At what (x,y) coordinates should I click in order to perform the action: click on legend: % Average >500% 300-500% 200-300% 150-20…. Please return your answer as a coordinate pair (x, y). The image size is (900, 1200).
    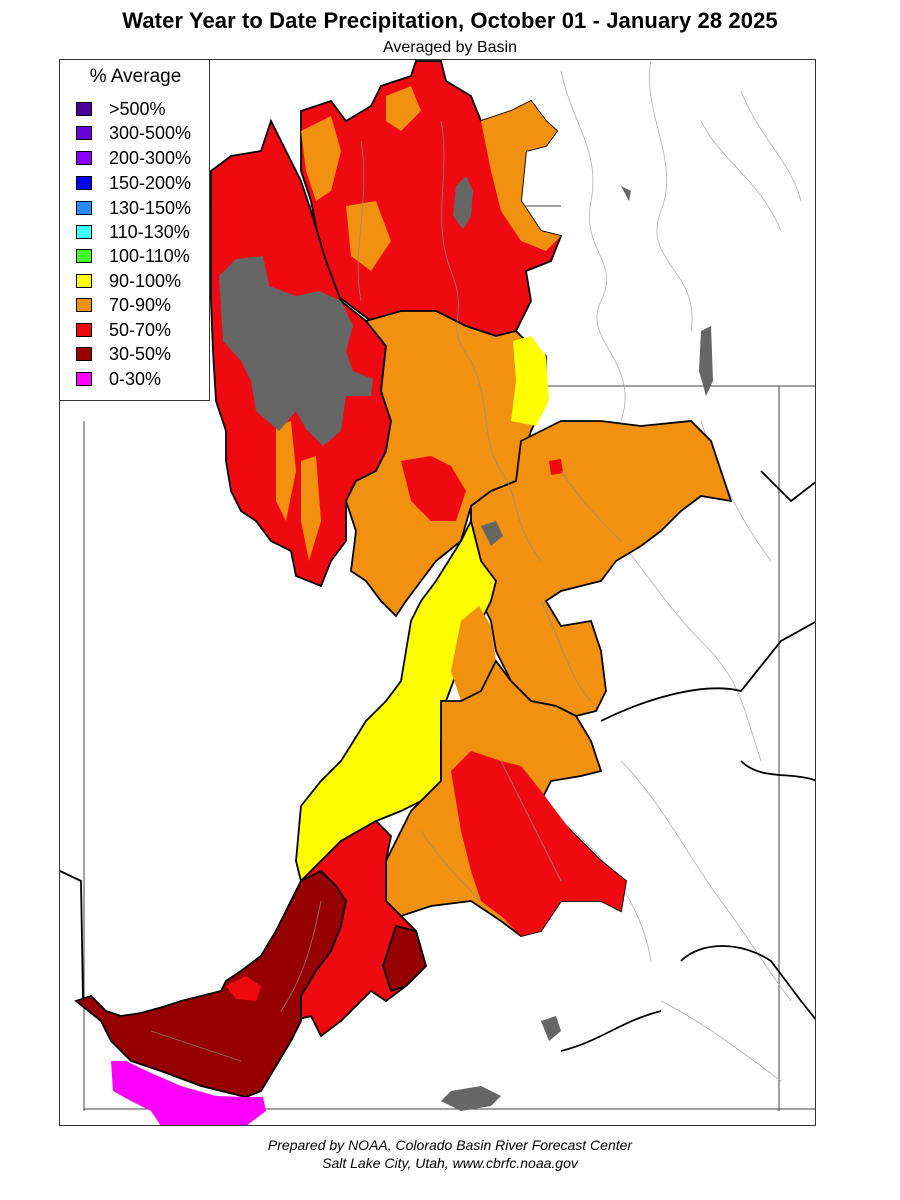
    Looking at the image, I should click on (134, 230).